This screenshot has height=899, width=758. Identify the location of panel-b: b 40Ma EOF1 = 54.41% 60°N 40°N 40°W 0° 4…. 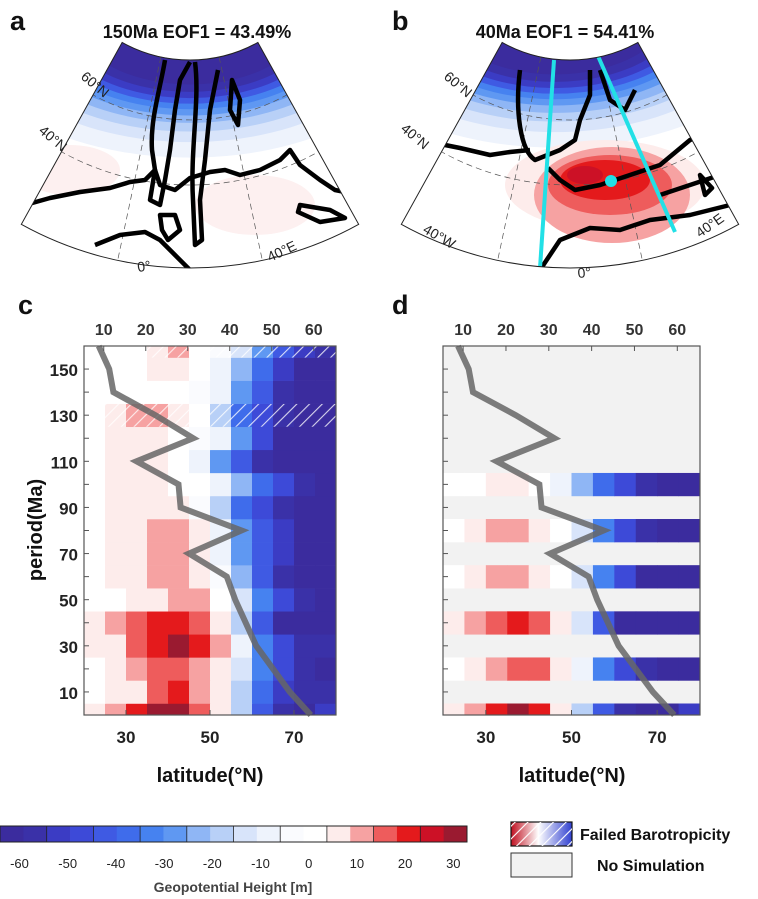
(566, 143).